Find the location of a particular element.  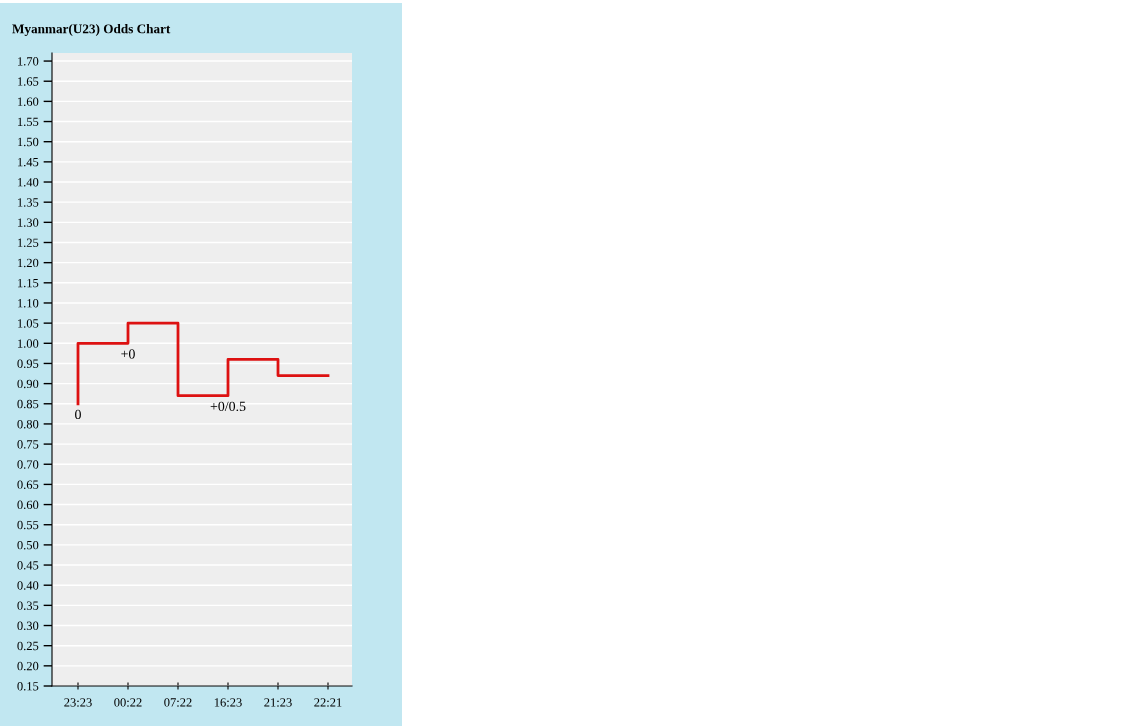

y-tick-label: 1.40 is located at coordinates (28, 182).